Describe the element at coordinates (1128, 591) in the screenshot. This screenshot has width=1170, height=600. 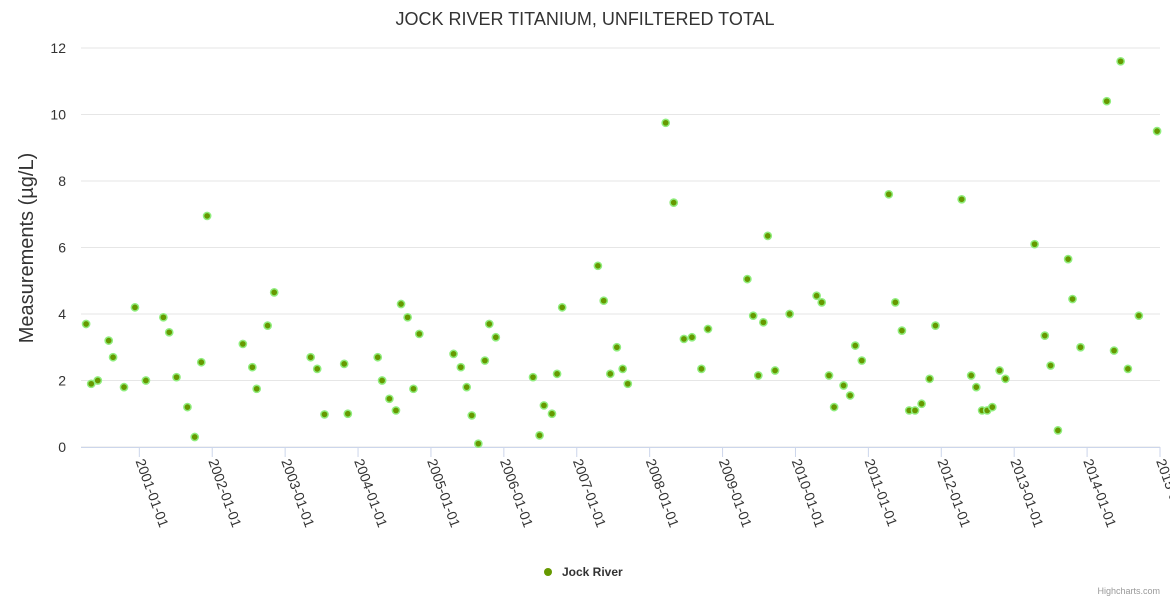
I see `credits-link: Highcharts.com` at that location.